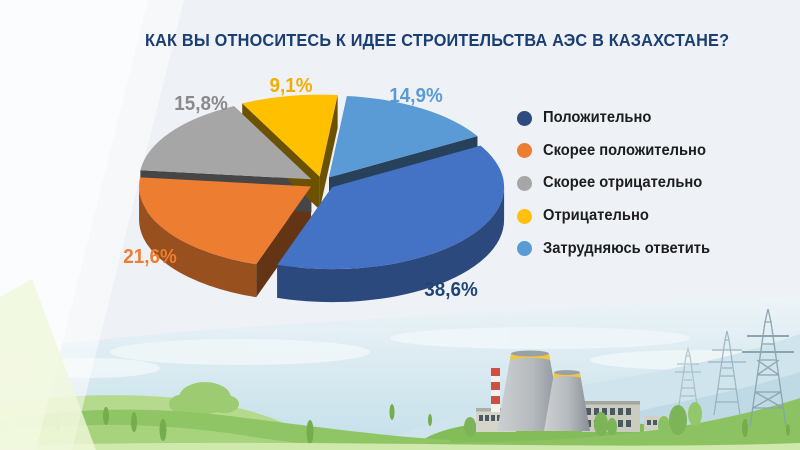 This screenshot has height=450, width=800. I want to click on hill-front-right, so click(615, 424).